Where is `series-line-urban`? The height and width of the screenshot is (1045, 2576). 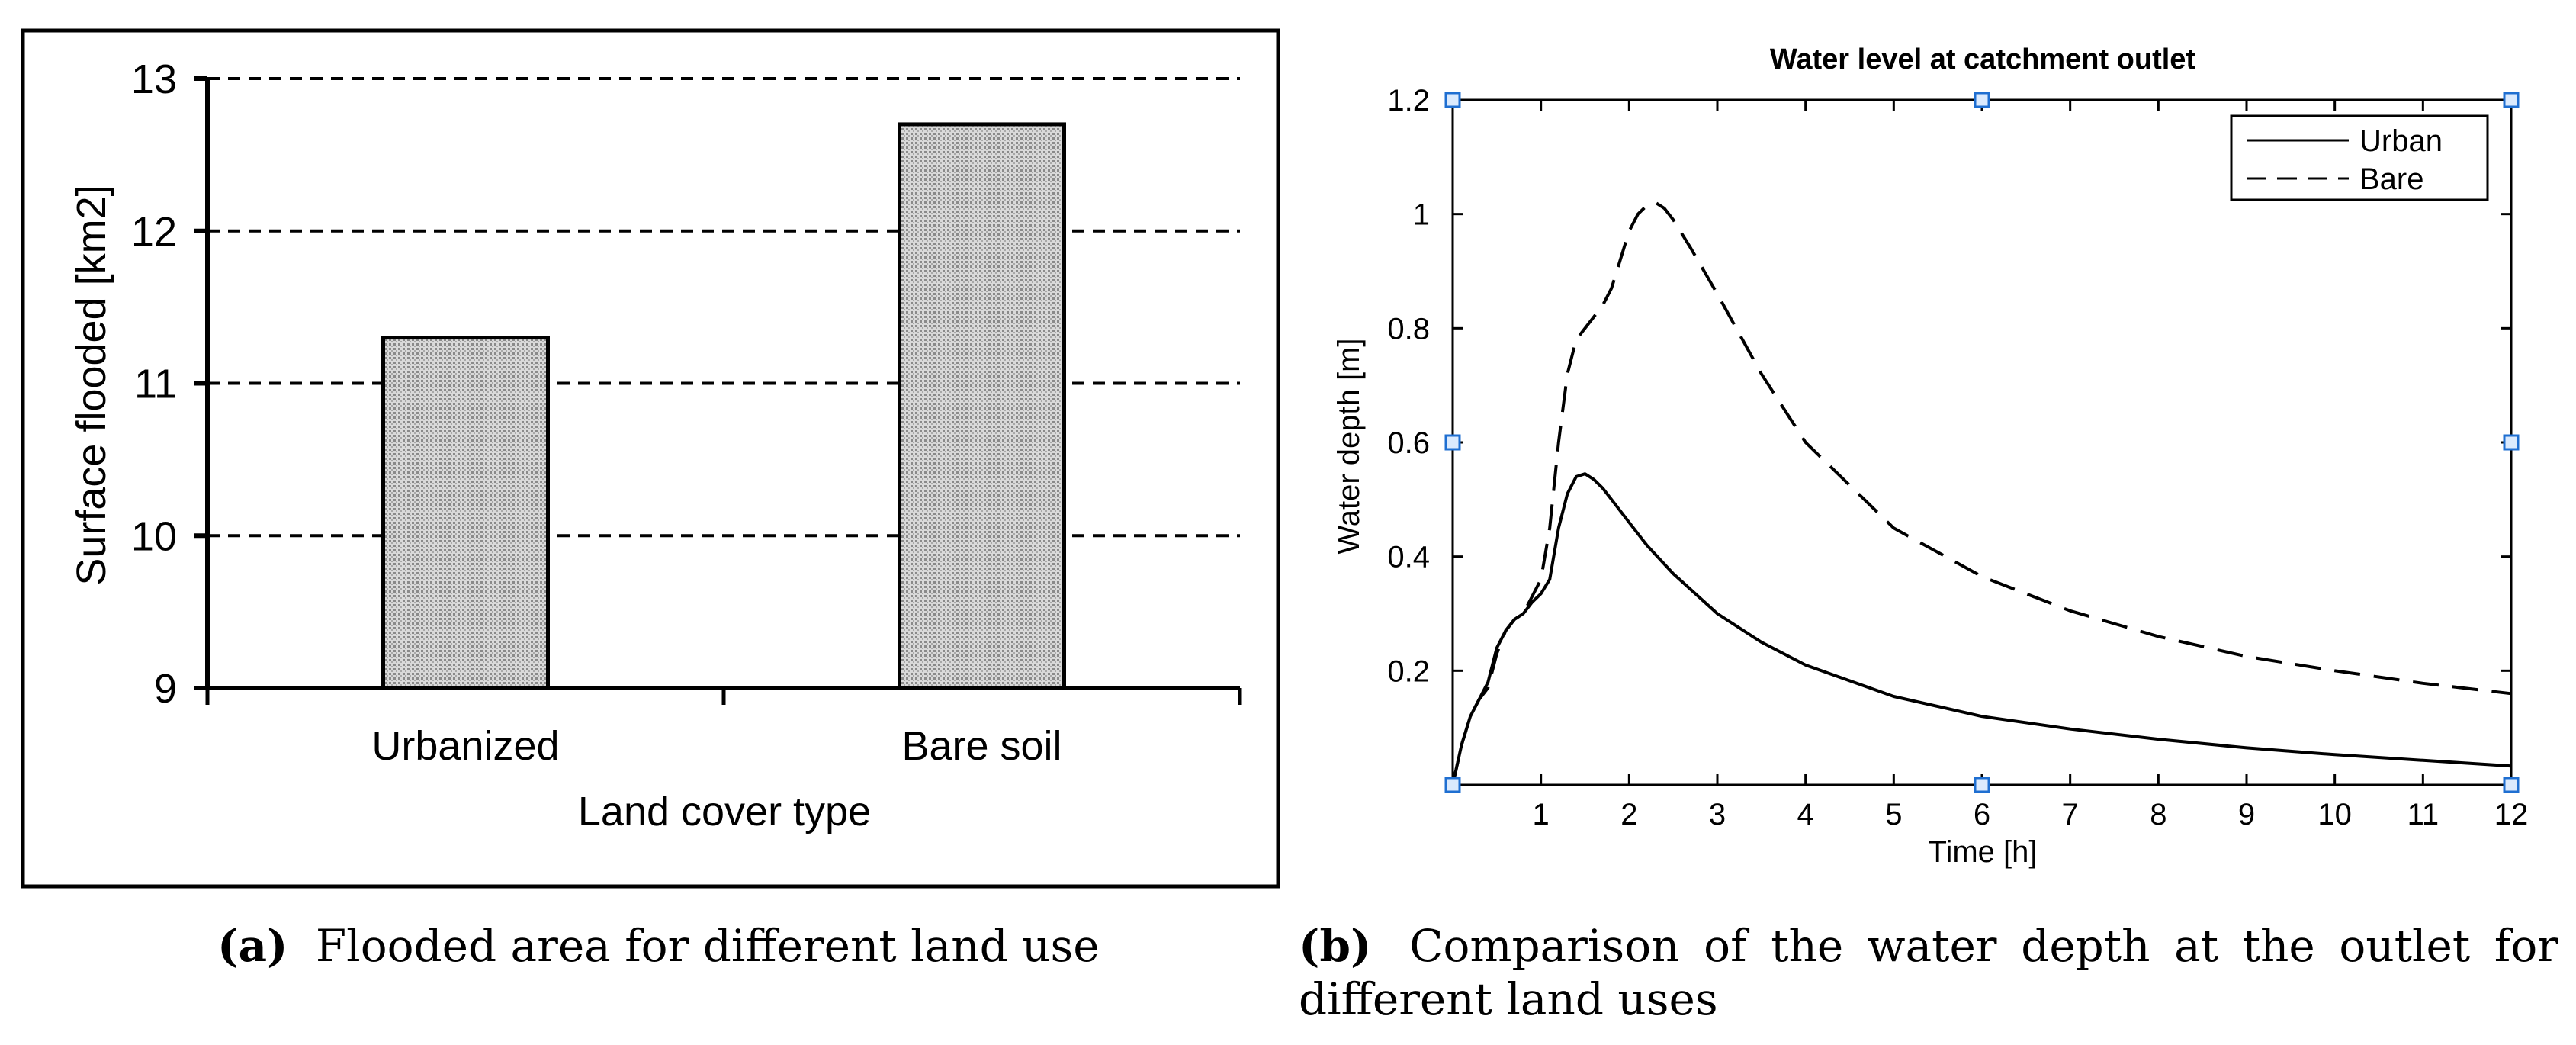
series-line-urban is located at coordinates (1981, 629).